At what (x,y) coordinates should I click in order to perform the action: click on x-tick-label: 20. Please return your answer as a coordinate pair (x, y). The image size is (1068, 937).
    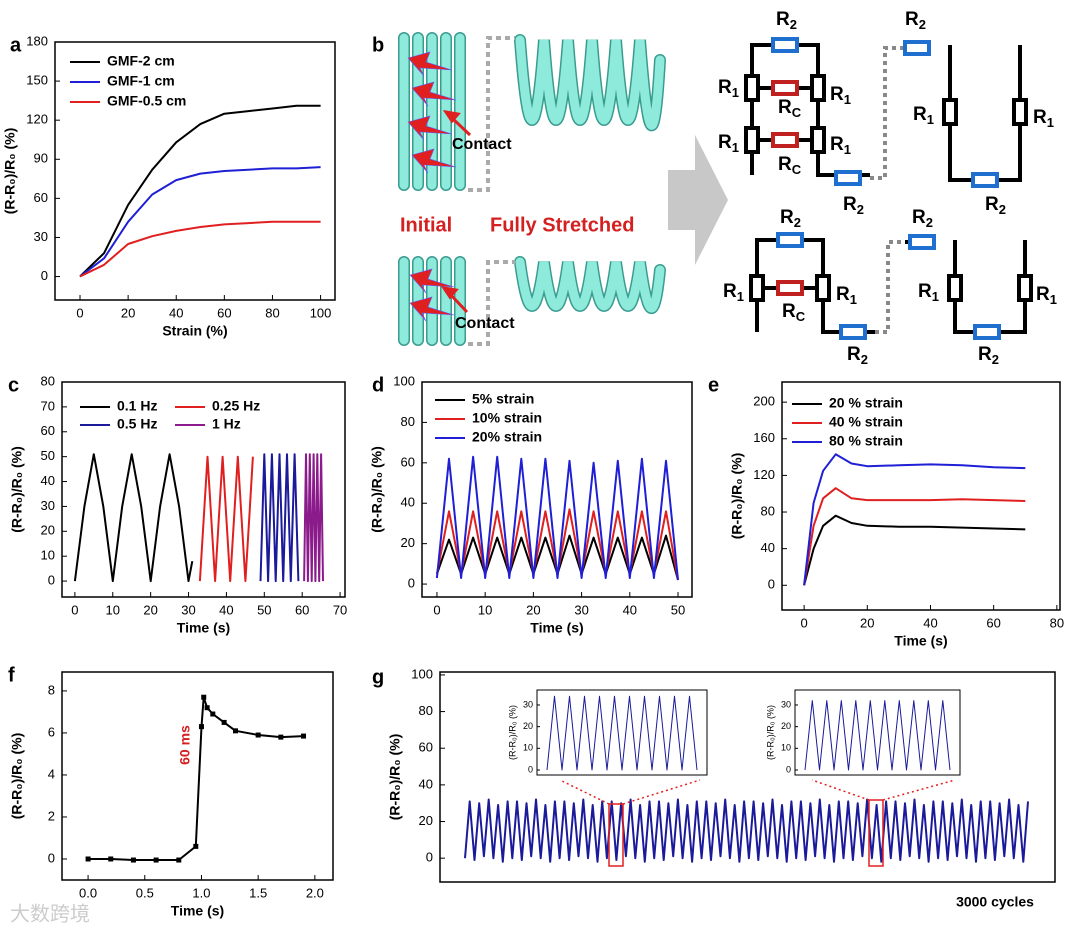
    Looking at the image, I should click on (128, 312).